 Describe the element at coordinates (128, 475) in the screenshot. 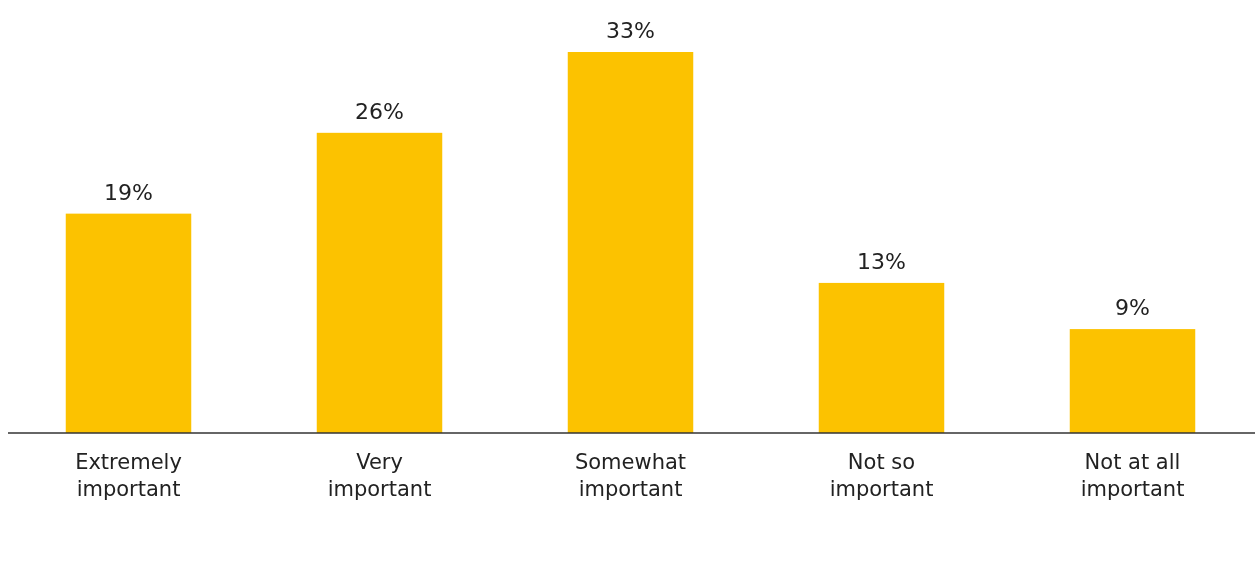

I see `x-tick-label: Extremely important` at that location.